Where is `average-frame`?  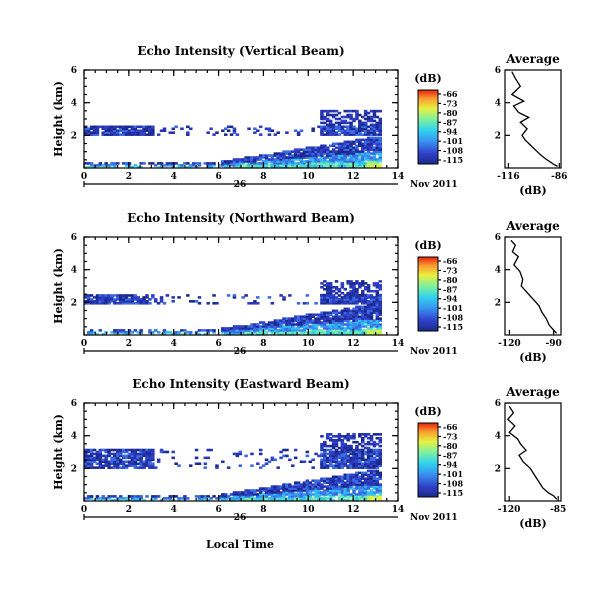
average-frame is located at coordinates (533, 119).